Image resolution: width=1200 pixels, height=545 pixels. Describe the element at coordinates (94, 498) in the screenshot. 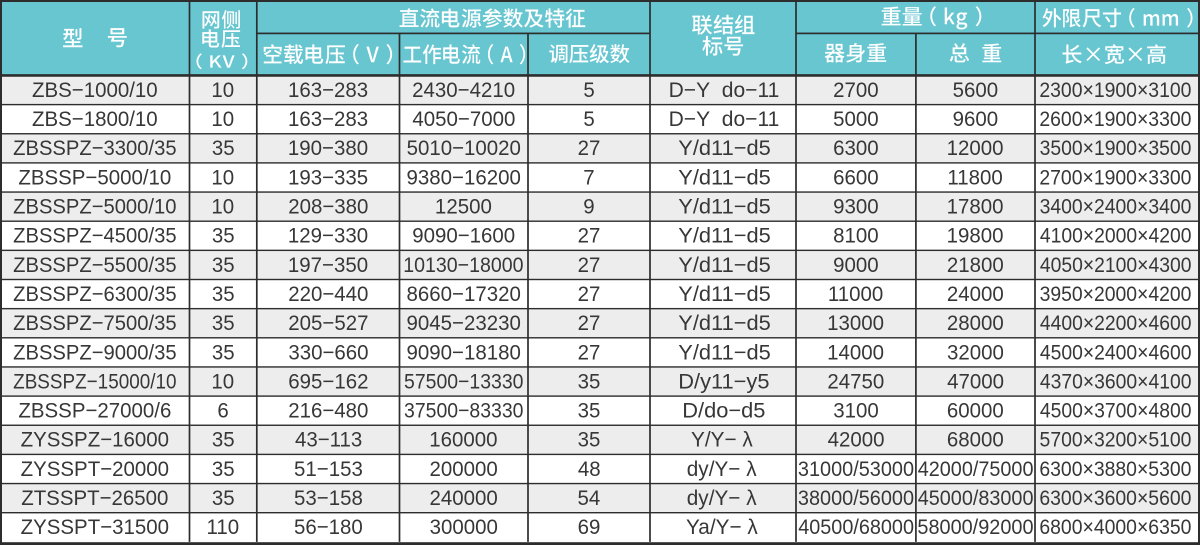

I see `svg-text: ZTSSPT−26500` at that location.